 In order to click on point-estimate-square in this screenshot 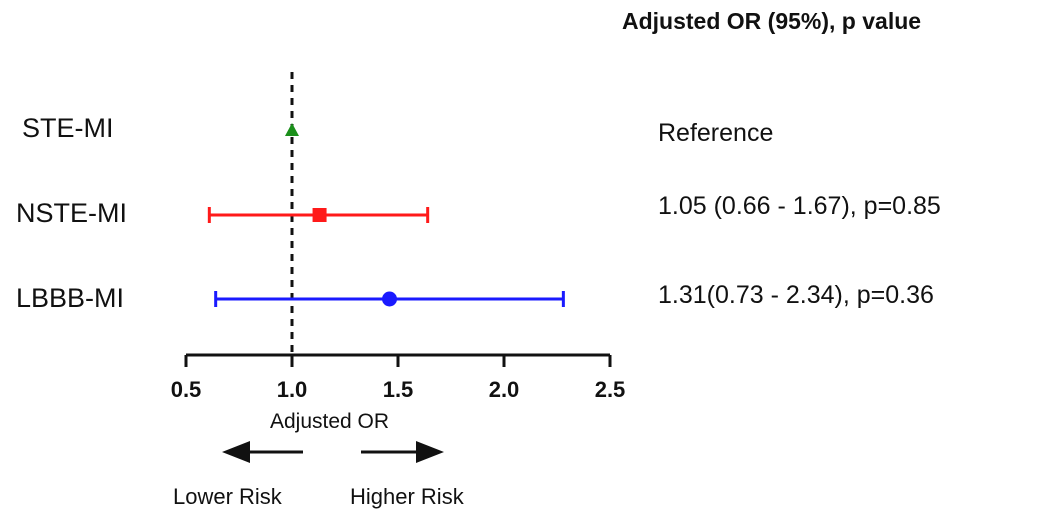, I will do `click(319, 215)`.